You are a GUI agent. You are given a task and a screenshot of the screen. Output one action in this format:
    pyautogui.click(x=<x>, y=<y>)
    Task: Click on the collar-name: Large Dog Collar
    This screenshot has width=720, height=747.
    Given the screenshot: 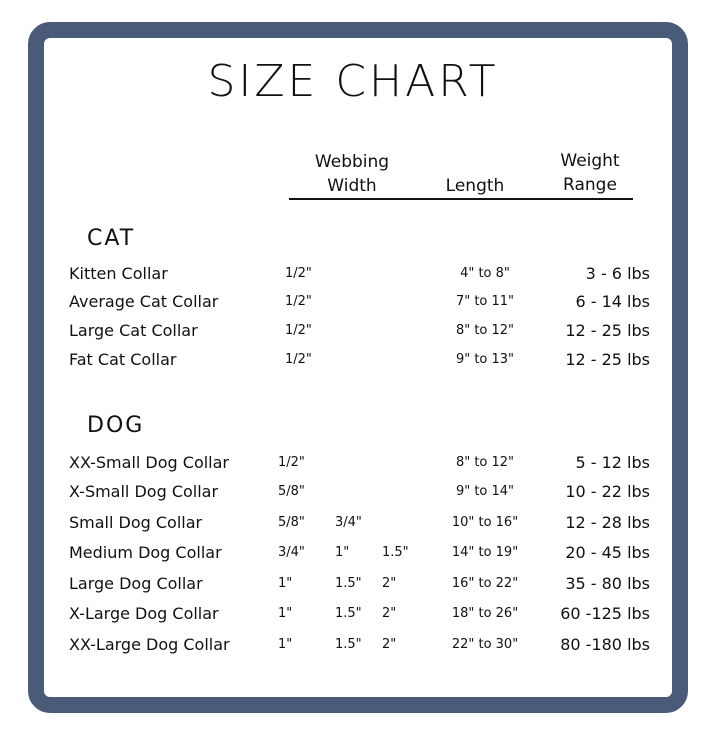 What is the action you would take?
    pyautogui.click(x=136, y=583)
    